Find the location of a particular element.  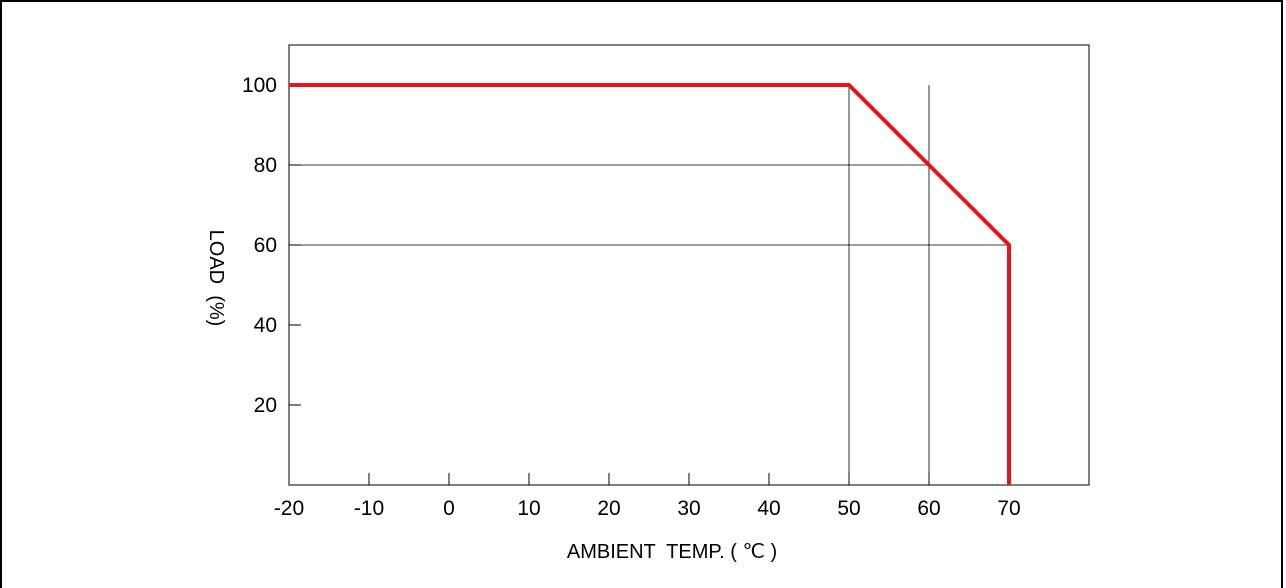

x-axis-title: AMBIENT TEMP. ( ℃ ) is located at coordinates (672, 552).